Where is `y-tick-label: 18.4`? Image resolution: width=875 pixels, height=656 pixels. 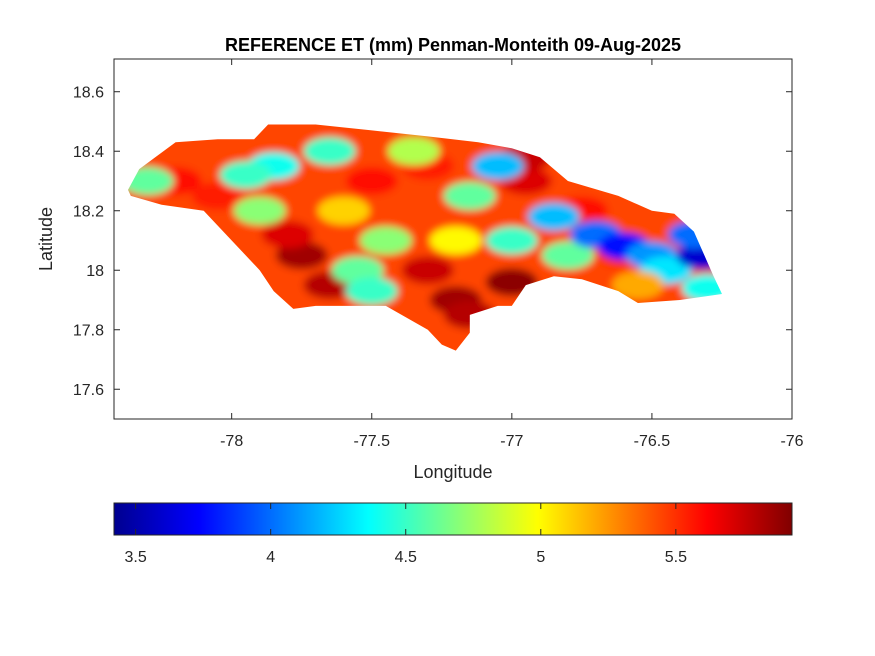
y-tick-label: 18.4 is located at coordinates (88, 152).